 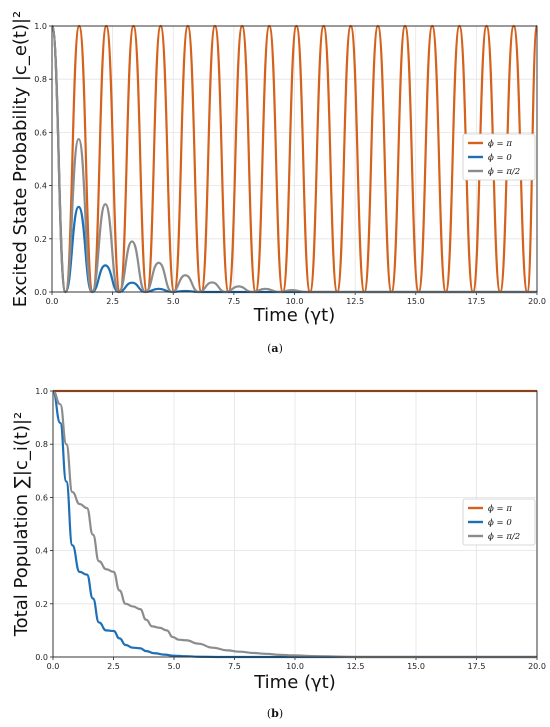 I want to click on panel-caption: (b), so click(x=275, y=713).